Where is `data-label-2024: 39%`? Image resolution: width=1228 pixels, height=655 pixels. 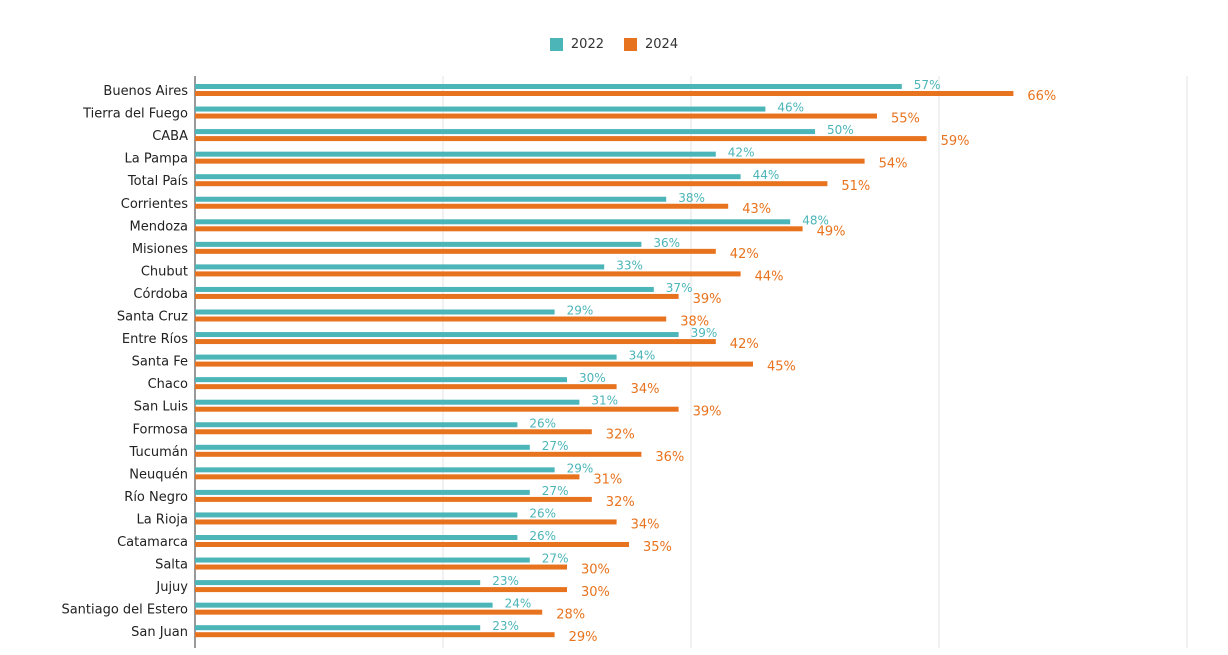 data-label-2024: 39% is located at coordinates (707, 412).